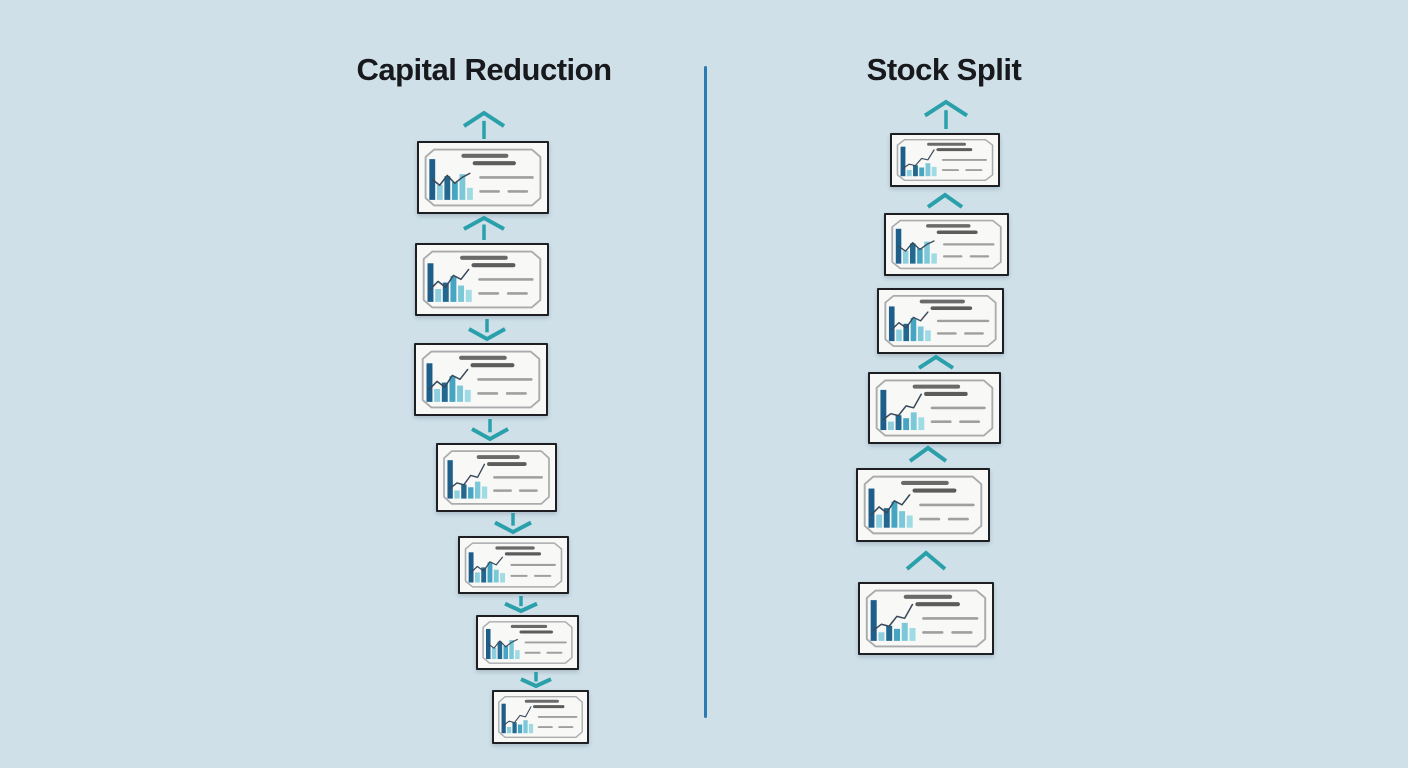 Image resolution: width=1408 pixels, height=768 pixels. What do you see at coordinates (705, 392) in the screenshot?
I see `divider-line` at bounding box center [705, 392].